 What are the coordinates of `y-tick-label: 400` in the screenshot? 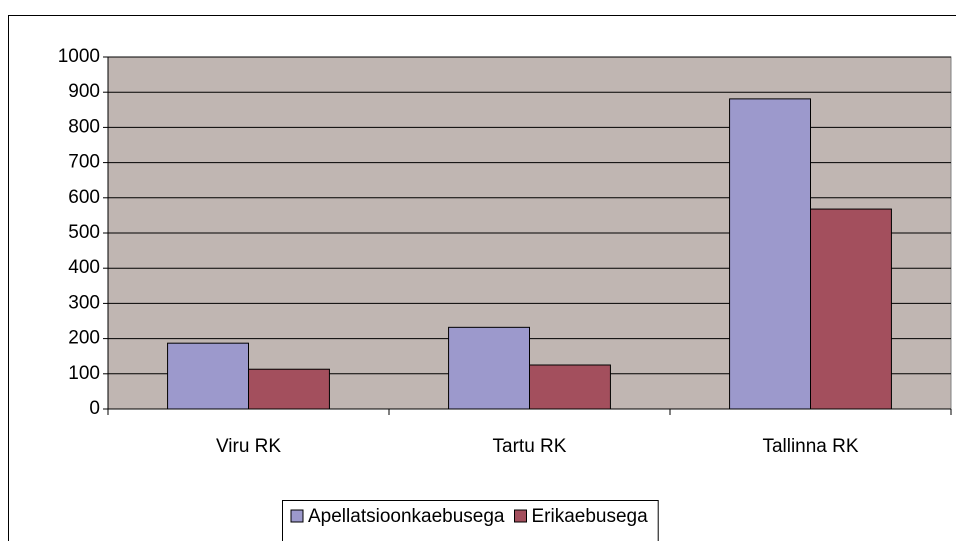 It's located at (84, 267).